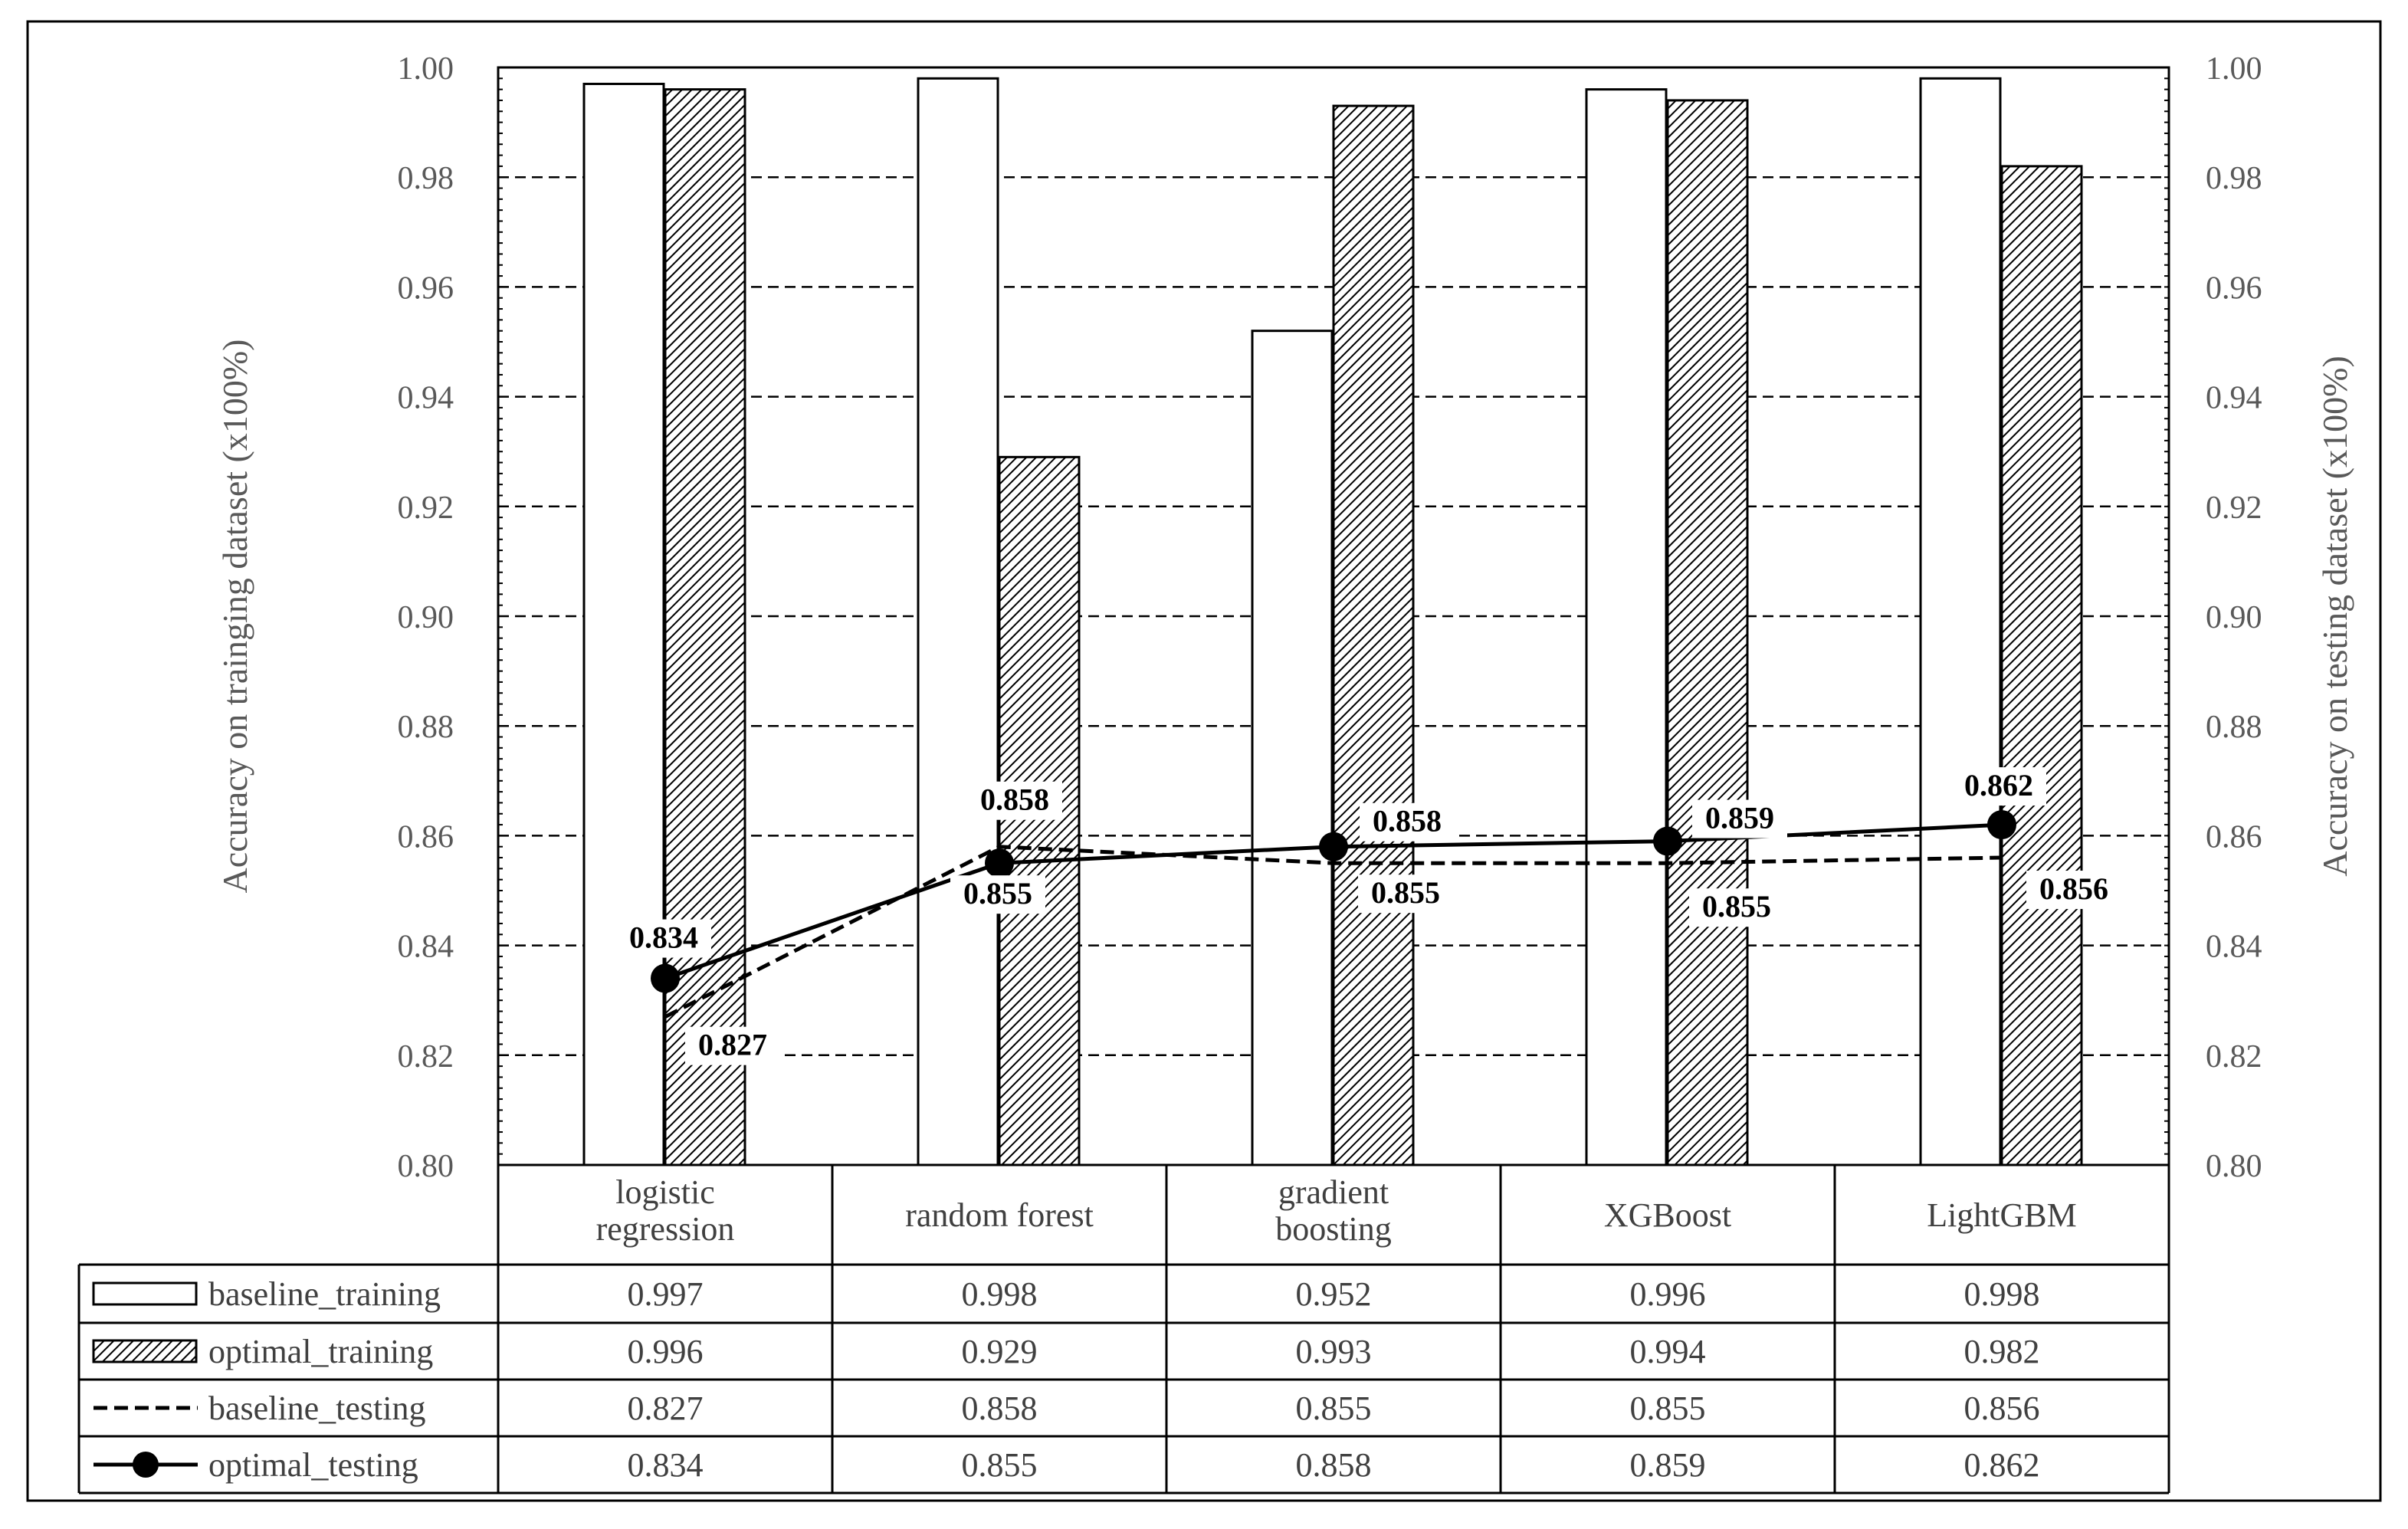 This screenshot has height=1529, width=2408. I want to click on y-right-tick-label: 0.94, so click(2234, 399).